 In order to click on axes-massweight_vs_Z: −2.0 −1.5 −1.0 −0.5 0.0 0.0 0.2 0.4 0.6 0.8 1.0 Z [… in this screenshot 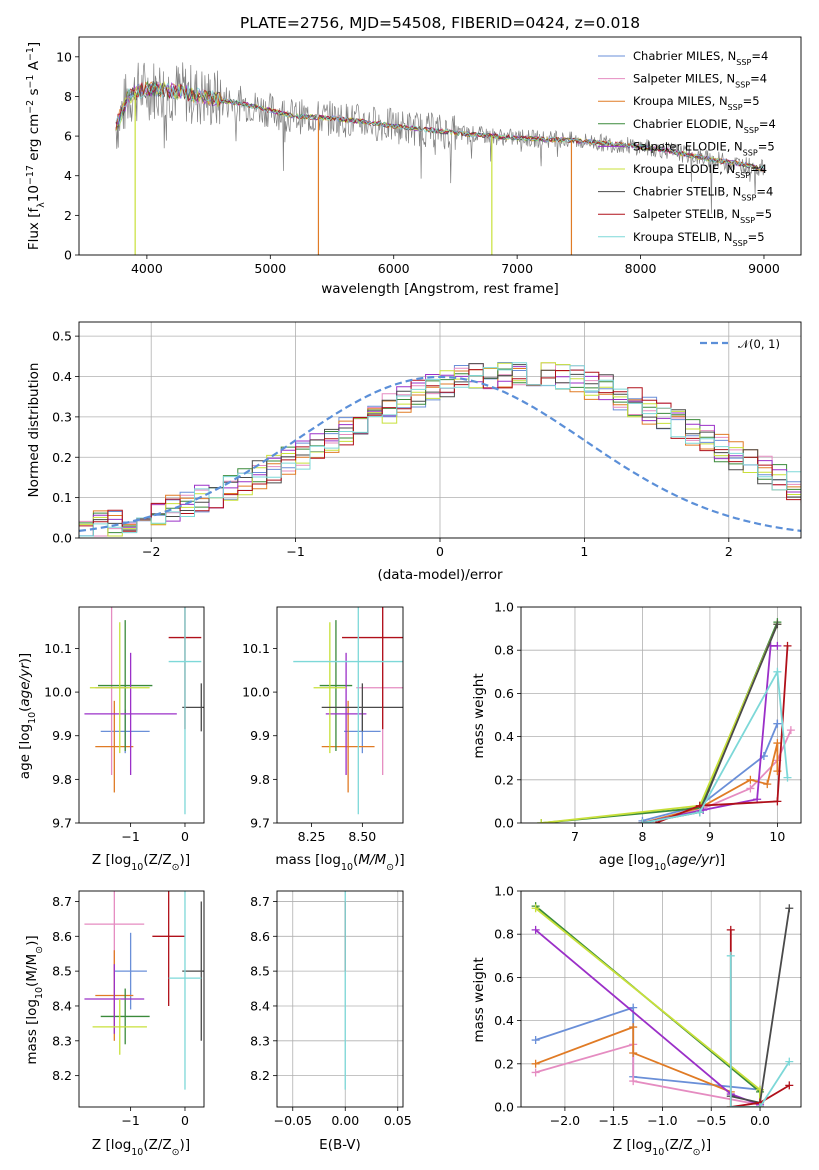, I will do `click(636, 1021)`.